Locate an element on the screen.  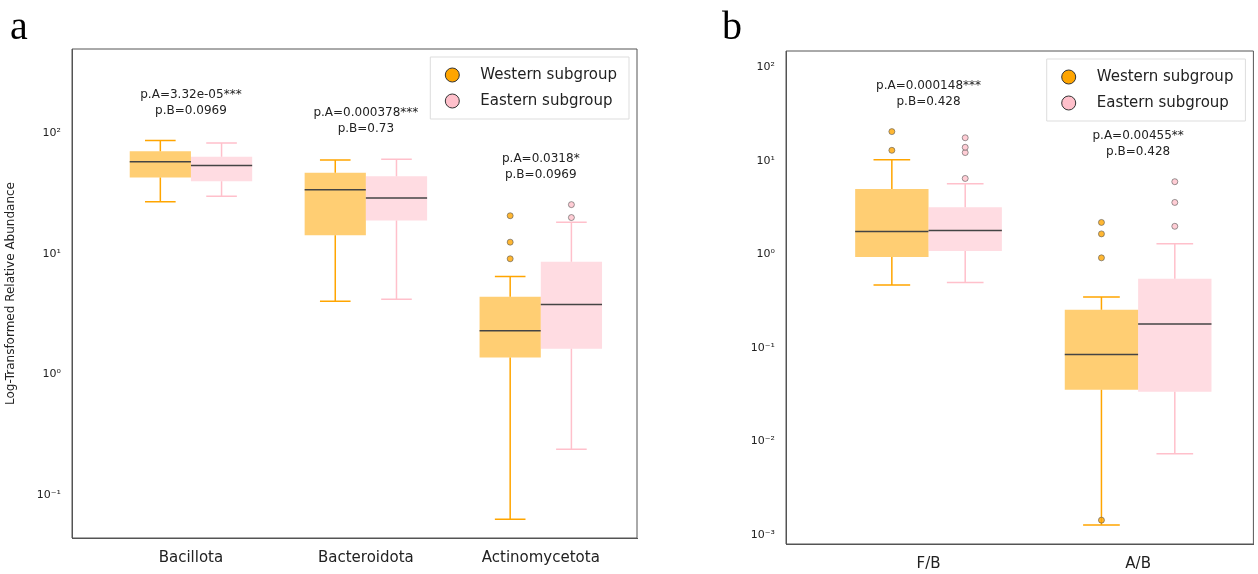
chart-title: b is located at coordinates (732, 25).